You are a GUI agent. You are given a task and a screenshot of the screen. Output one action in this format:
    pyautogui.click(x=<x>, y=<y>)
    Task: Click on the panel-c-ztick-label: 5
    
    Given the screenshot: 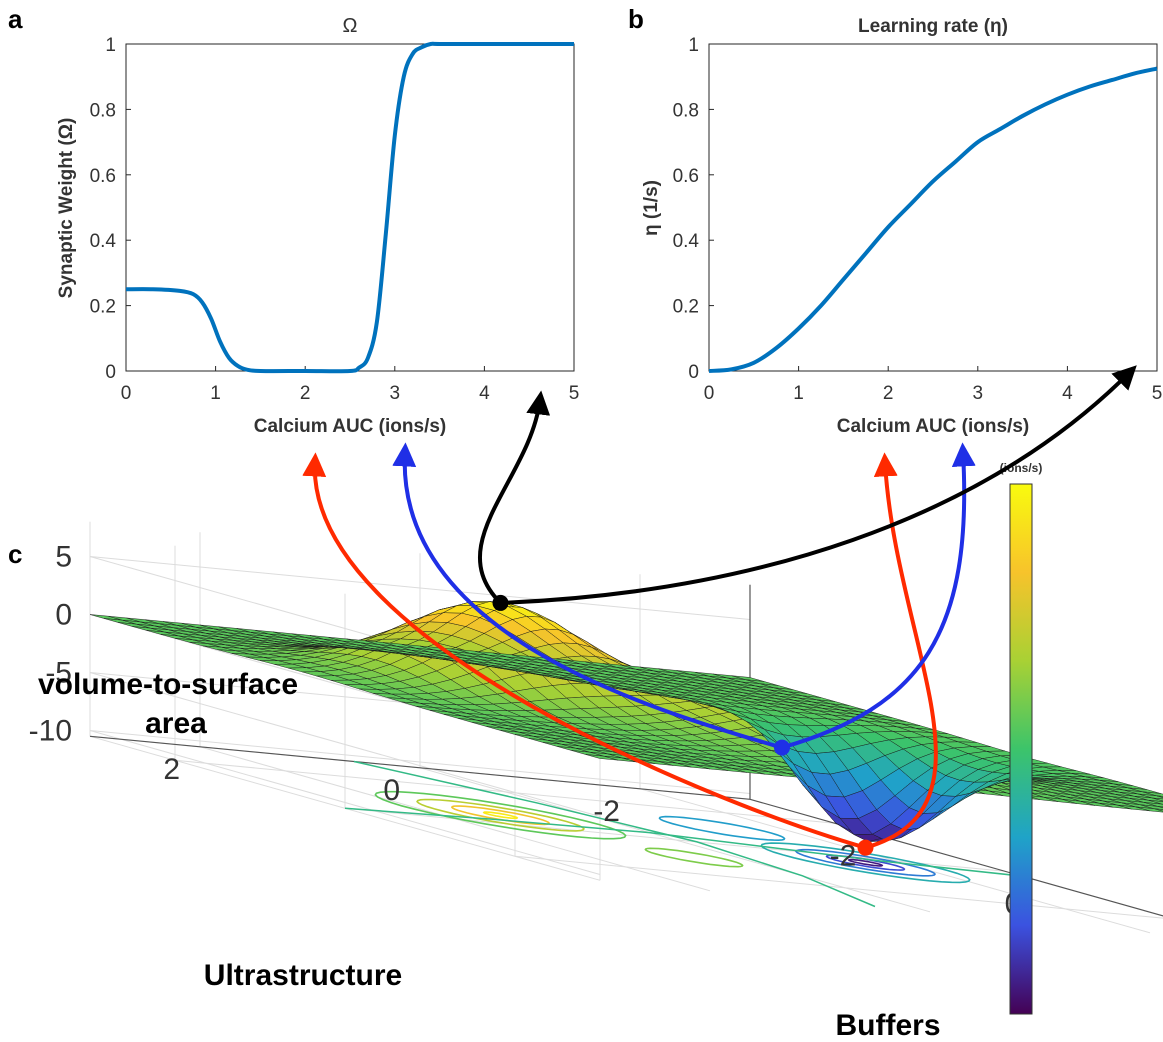 What is the action you would take?
    pyautogui.click(x=63, y=557)
    